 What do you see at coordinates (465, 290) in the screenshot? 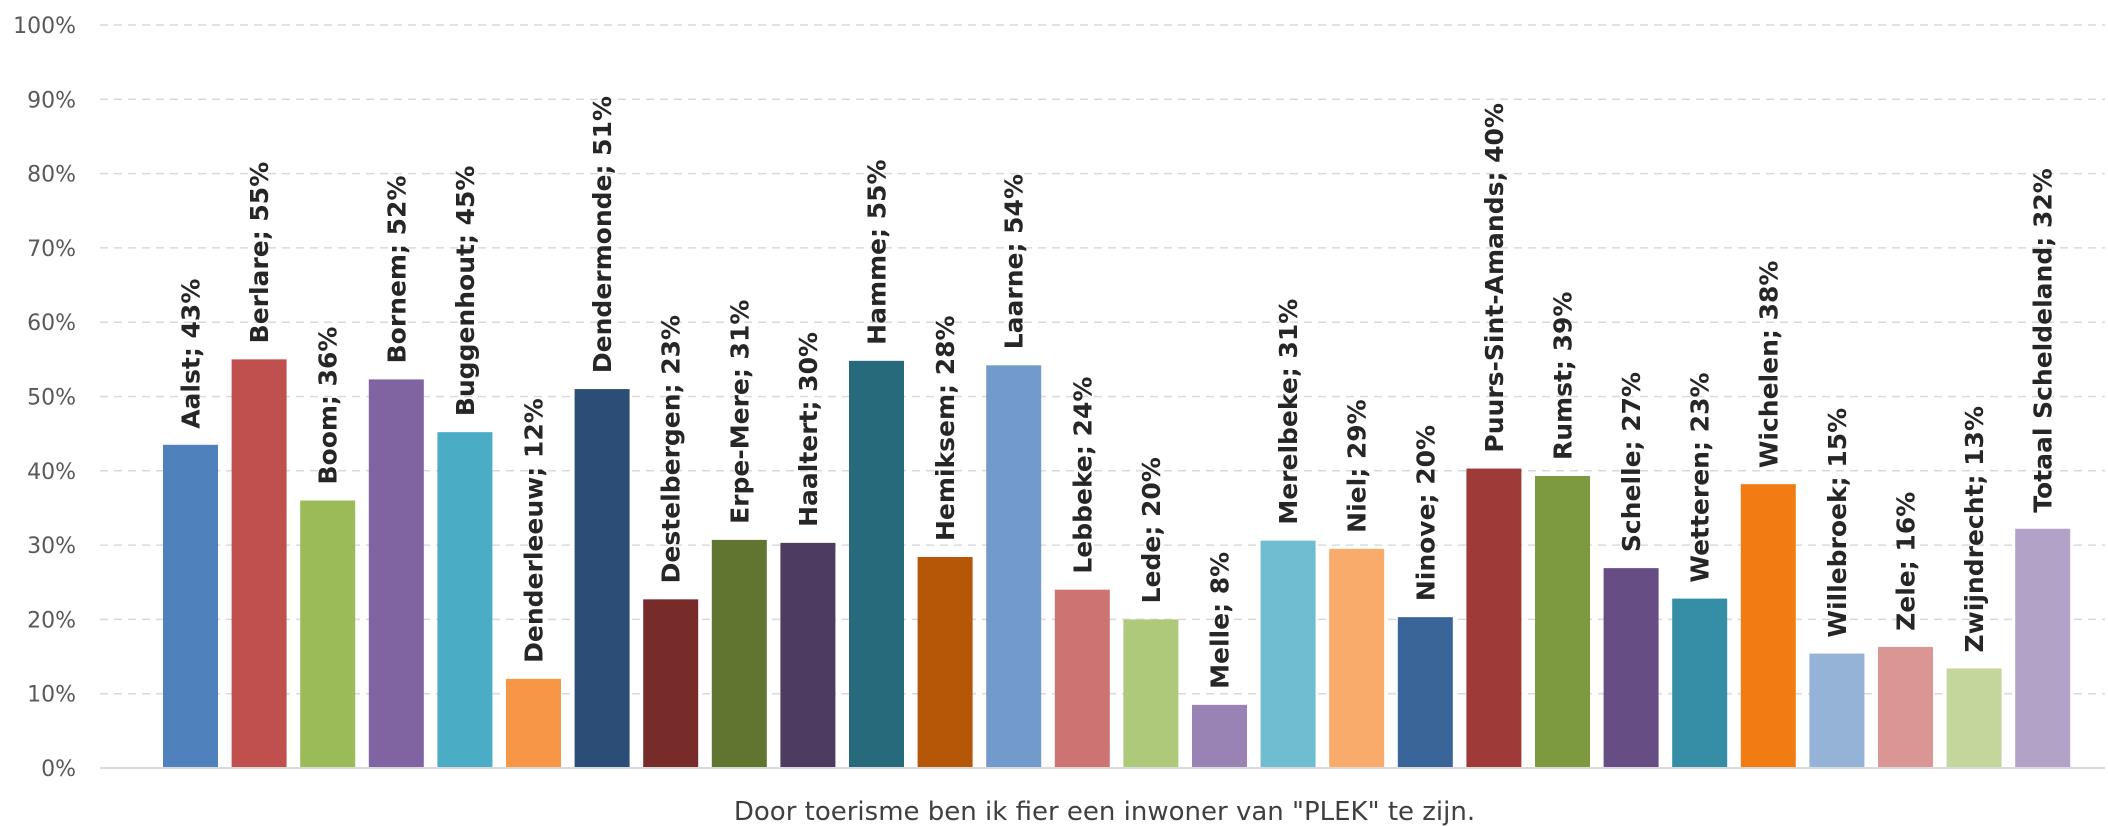
I see `data-label: Buggenhout; 45%` at bounding box center [465, 290].